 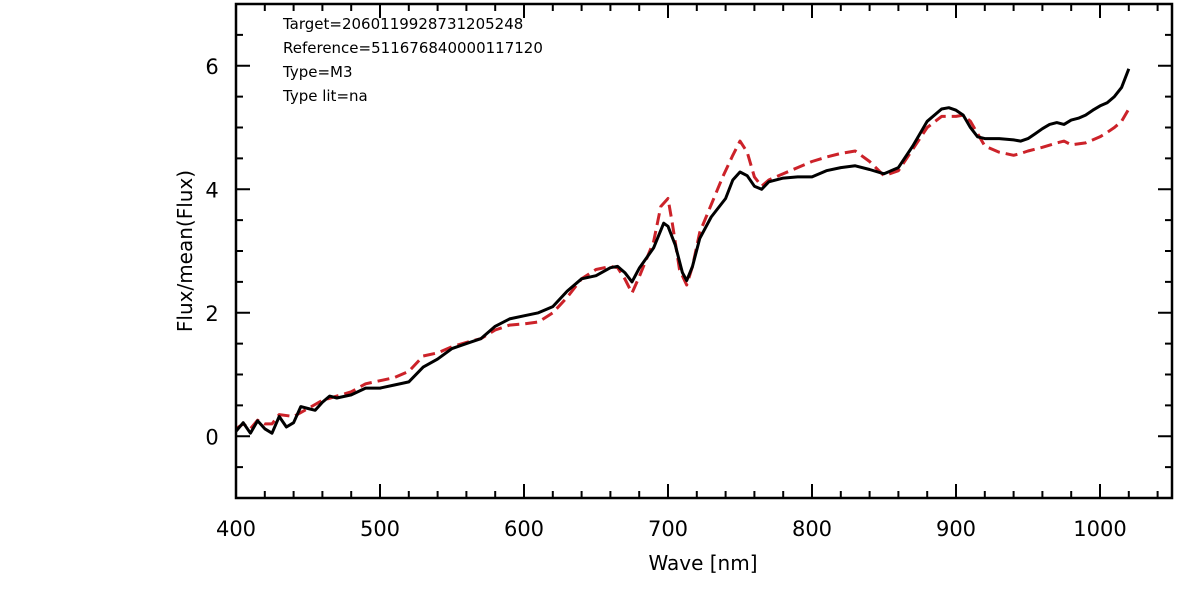 I want to click on x-tick-label: 700, so click(x=668, y=529).